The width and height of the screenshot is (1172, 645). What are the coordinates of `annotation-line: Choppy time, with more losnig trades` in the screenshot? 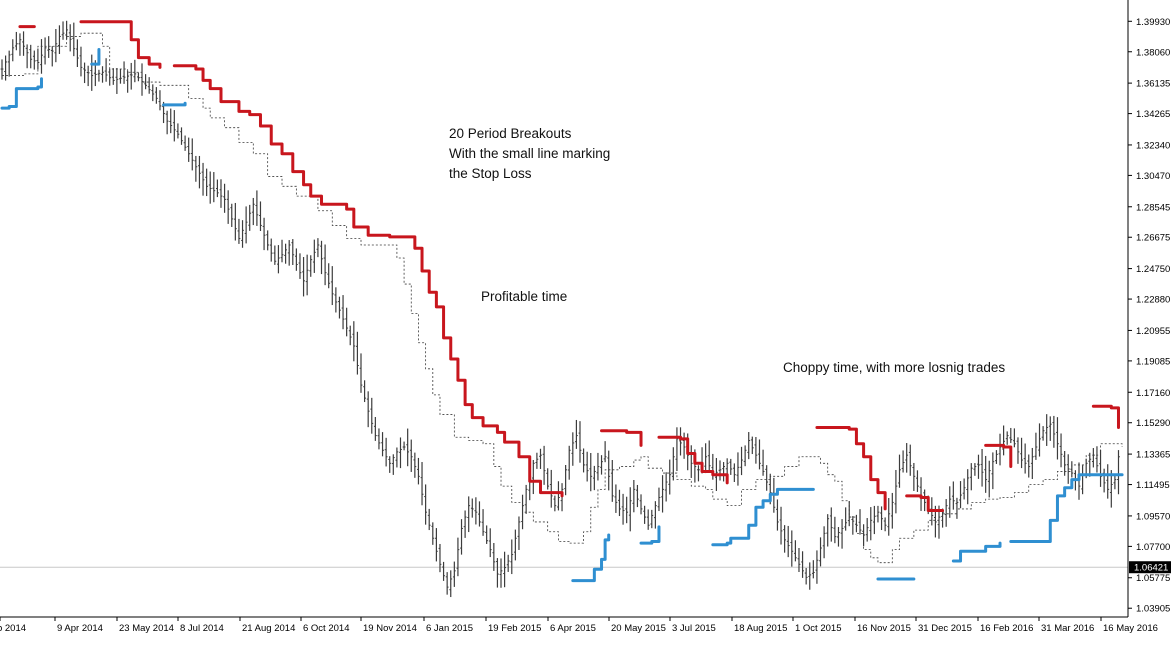 It's located at (894, 367).